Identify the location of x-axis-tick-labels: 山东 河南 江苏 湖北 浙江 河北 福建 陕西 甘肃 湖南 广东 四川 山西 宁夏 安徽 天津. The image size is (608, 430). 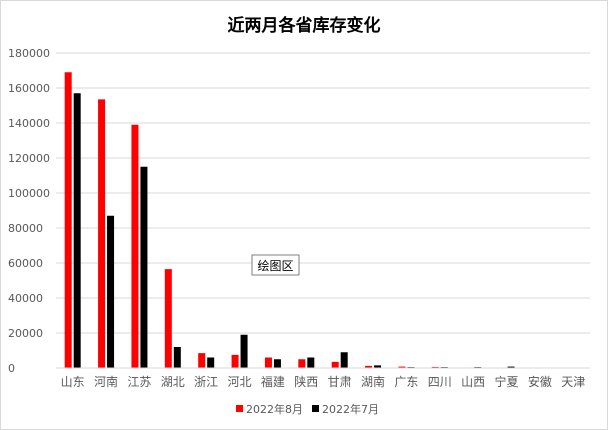
(323, 381).